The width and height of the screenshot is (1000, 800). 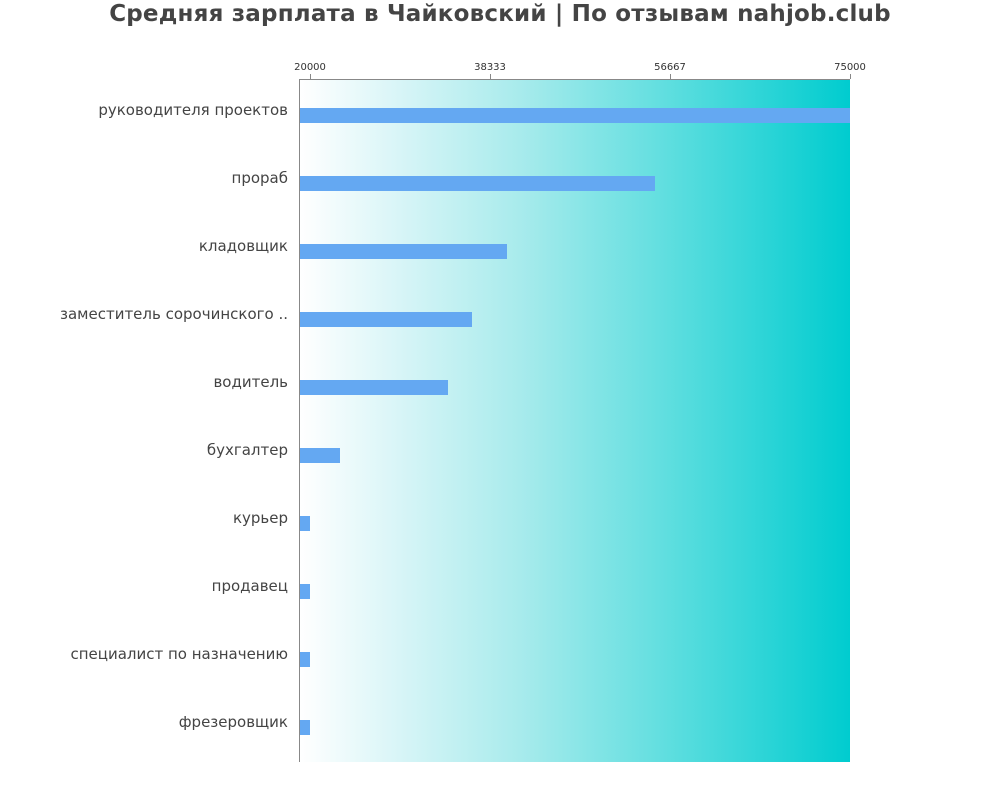 What do you see at coordinates (193, 110) in the screenshot?
I see `category-label: руководителя проектов` at bounding box center [193, 110].